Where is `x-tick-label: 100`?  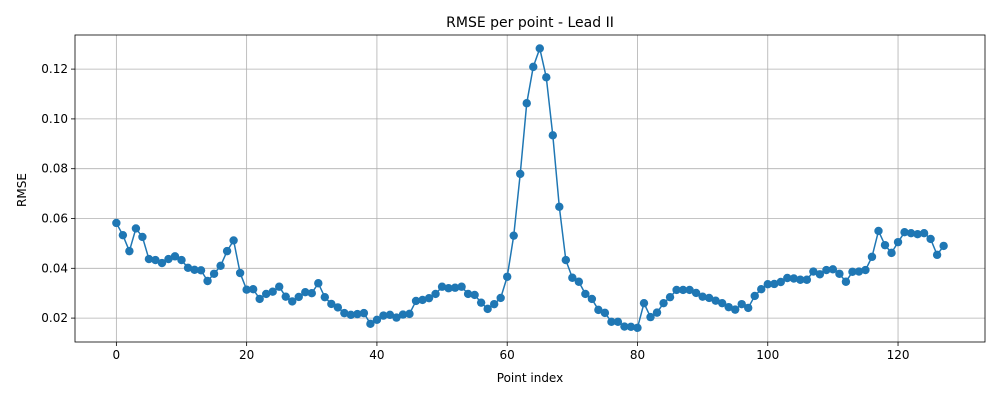 x-tick-label: 100 is located at coordinates (767, 355).